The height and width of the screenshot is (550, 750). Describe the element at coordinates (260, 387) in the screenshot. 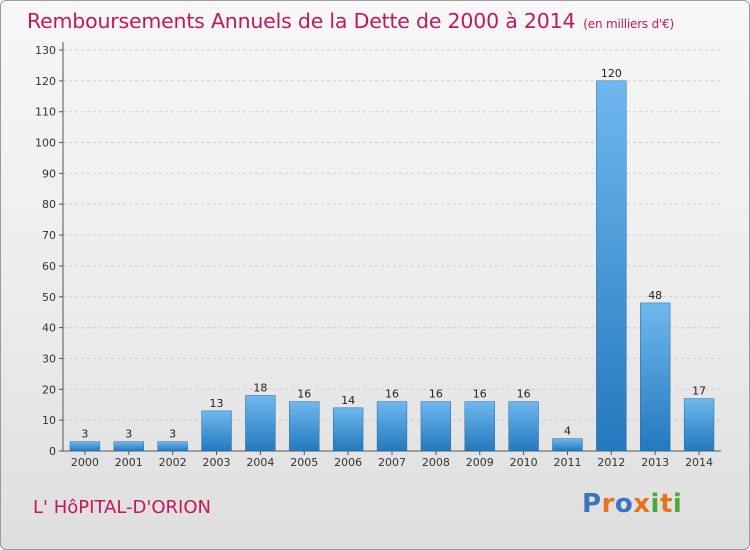

I see `data-label: 18` at that location.